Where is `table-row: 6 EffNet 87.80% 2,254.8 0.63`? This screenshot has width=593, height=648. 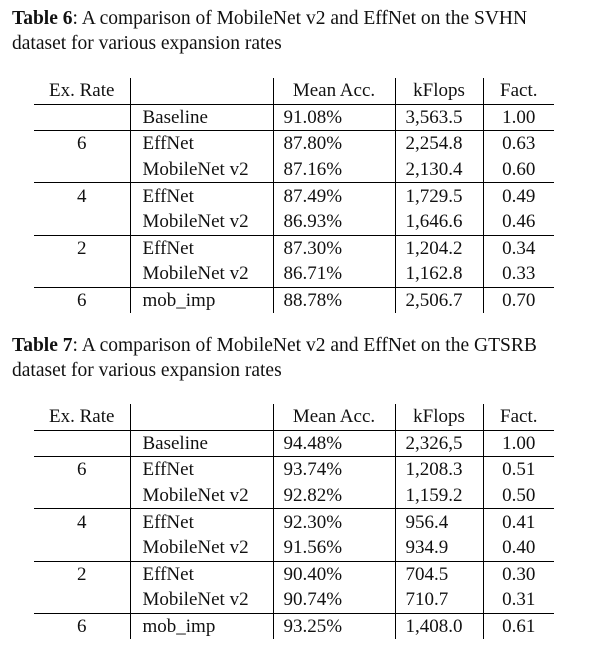
table-row: 6 EffNet 87.80% 2,254.8 0.63 is located at coordinates (294, 143).